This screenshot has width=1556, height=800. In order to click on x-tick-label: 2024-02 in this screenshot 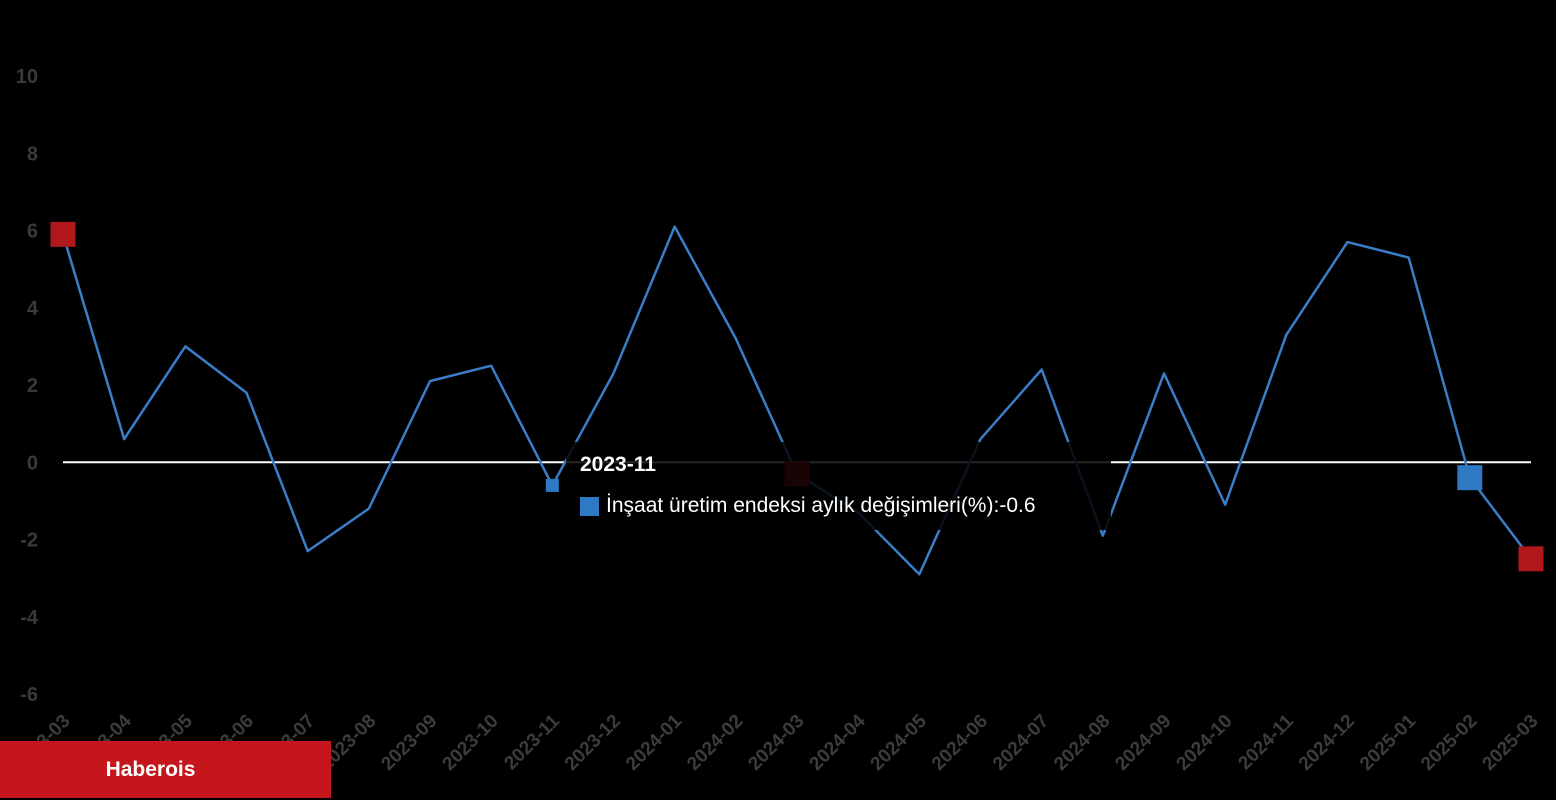, I will do `click(715, 743)`.